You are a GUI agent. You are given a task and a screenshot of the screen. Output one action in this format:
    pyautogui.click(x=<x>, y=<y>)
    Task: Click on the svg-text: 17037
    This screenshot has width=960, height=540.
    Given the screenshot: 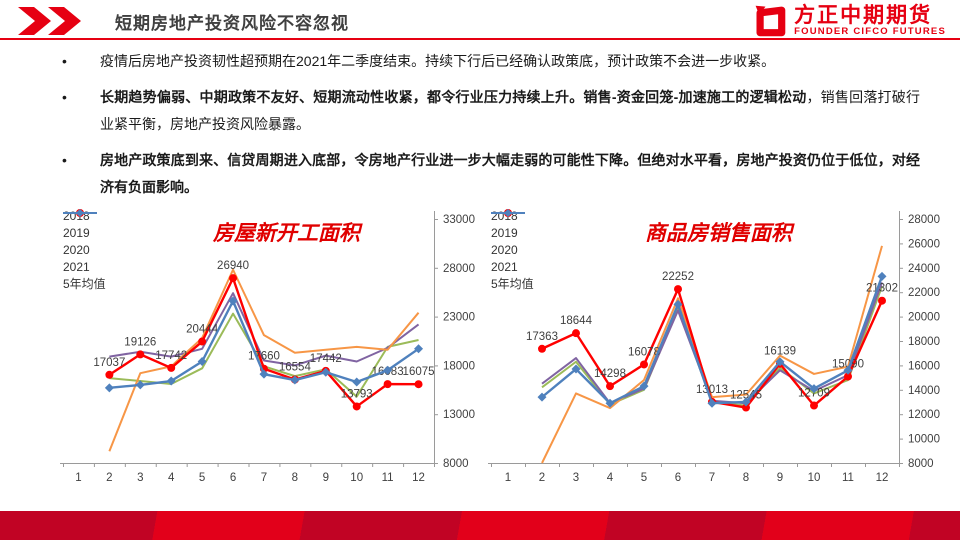 What is the action you would take?
    pyautogui.click(x=109, y=363)
    